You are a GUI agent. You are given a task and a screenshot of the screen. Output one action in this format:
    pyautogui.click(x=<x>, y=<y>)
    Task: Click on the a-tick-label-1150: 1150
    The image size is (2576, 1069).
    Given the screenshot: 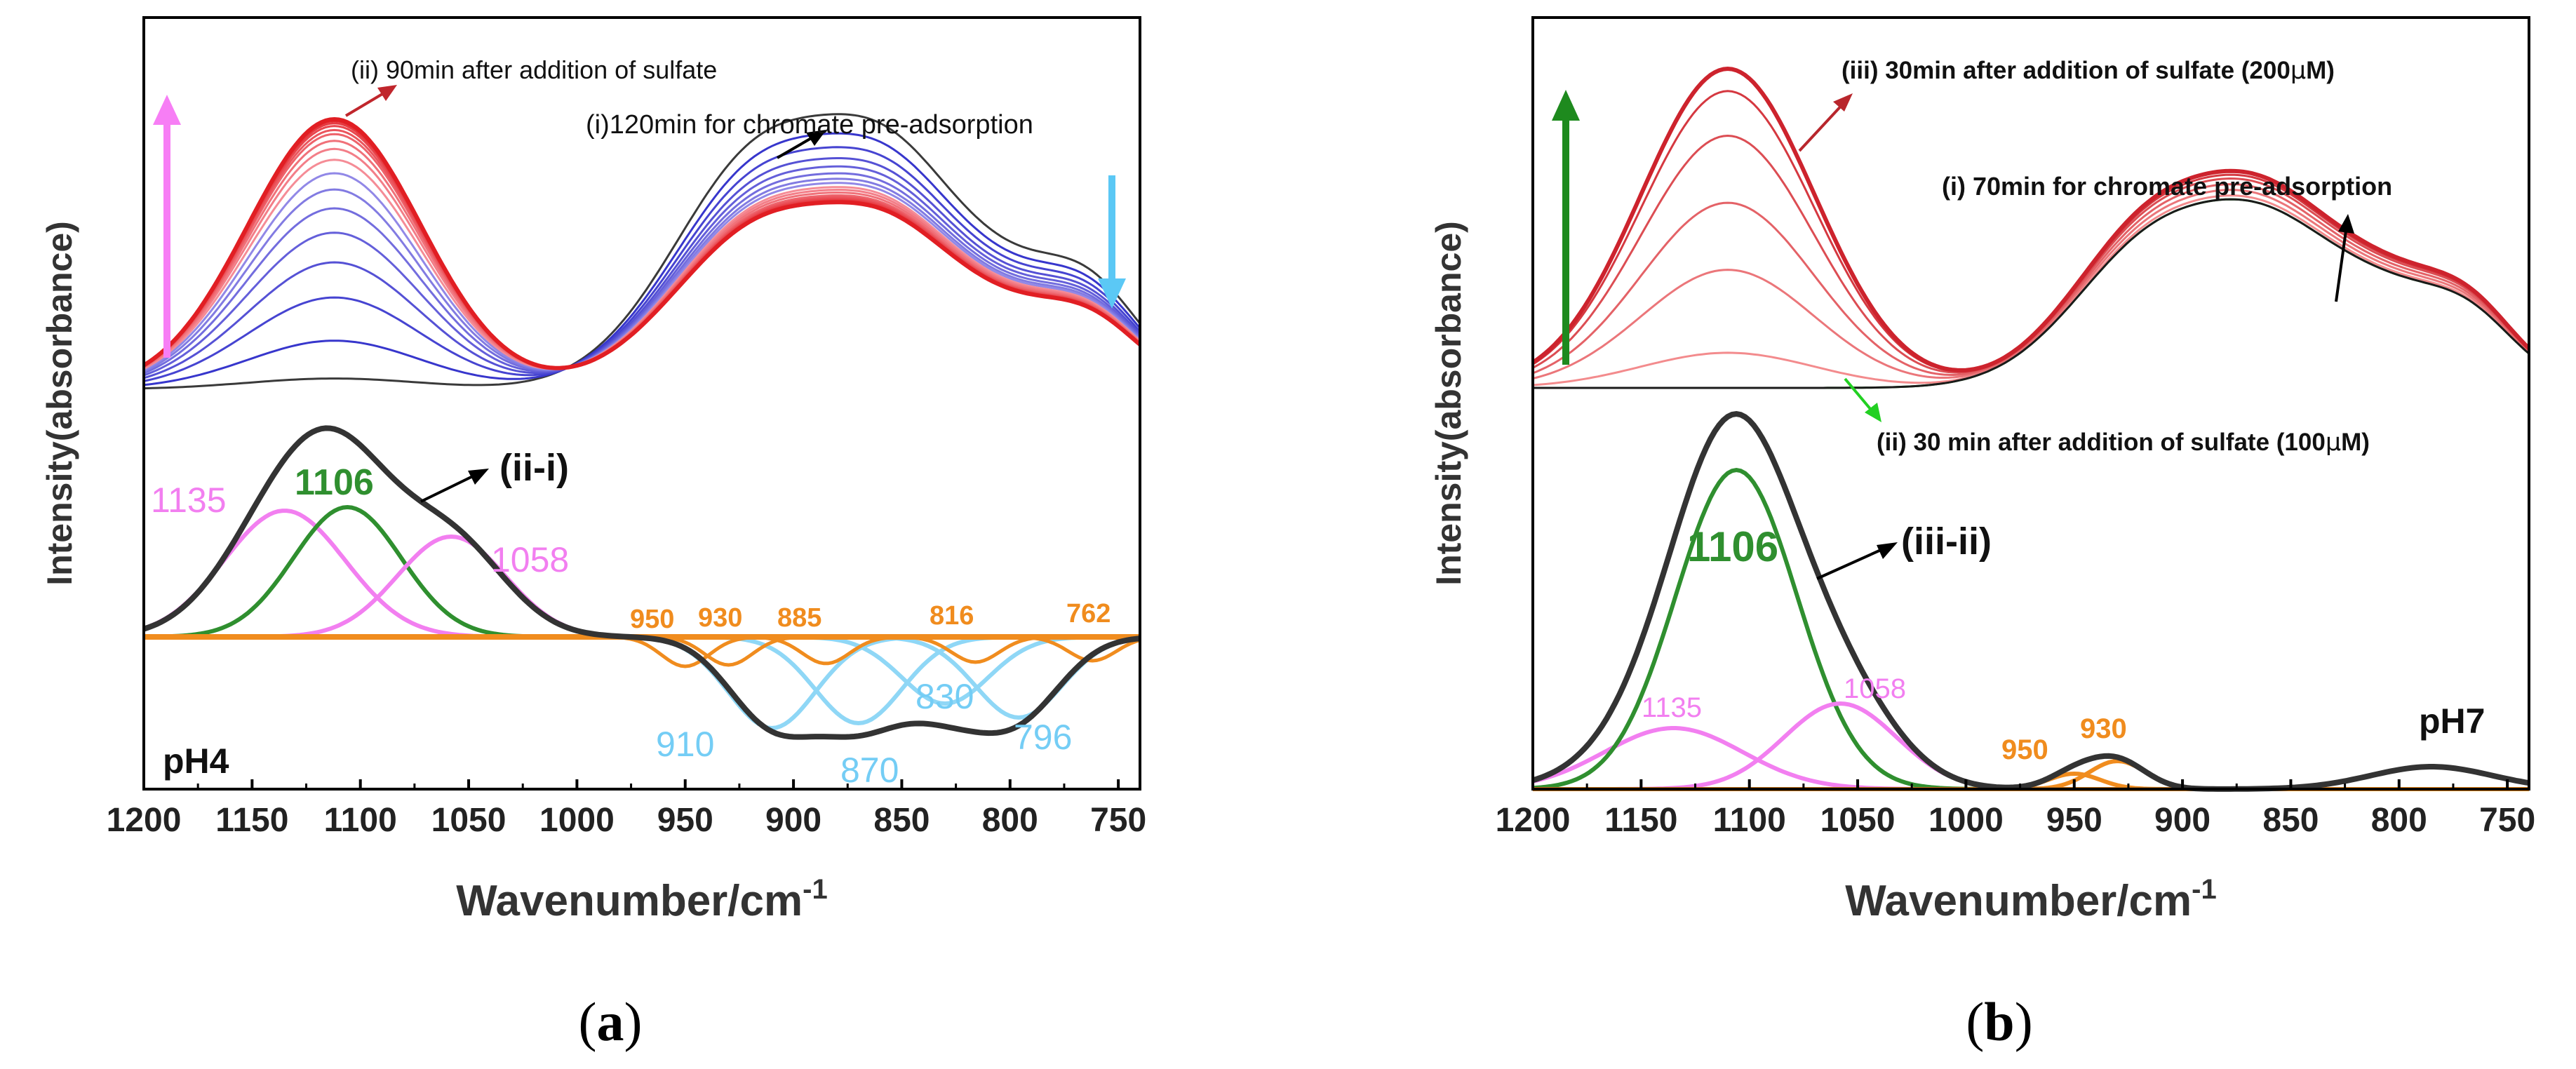 What is the action you would take?
    pyautogui.click(x=251, y=820)
    